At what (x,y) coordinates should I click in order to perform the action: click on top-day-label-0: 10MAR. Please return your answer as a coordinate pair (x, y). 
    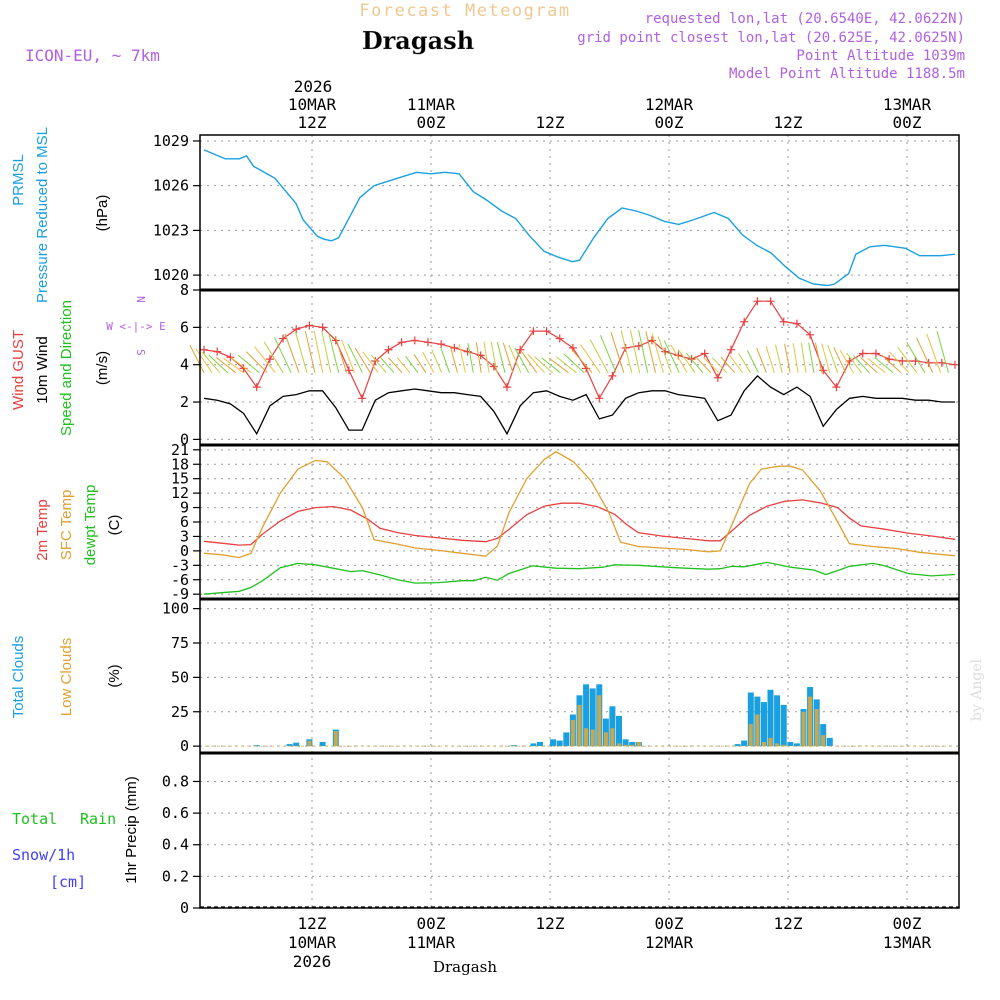
    Looking at the image, I should click on (312, 104).